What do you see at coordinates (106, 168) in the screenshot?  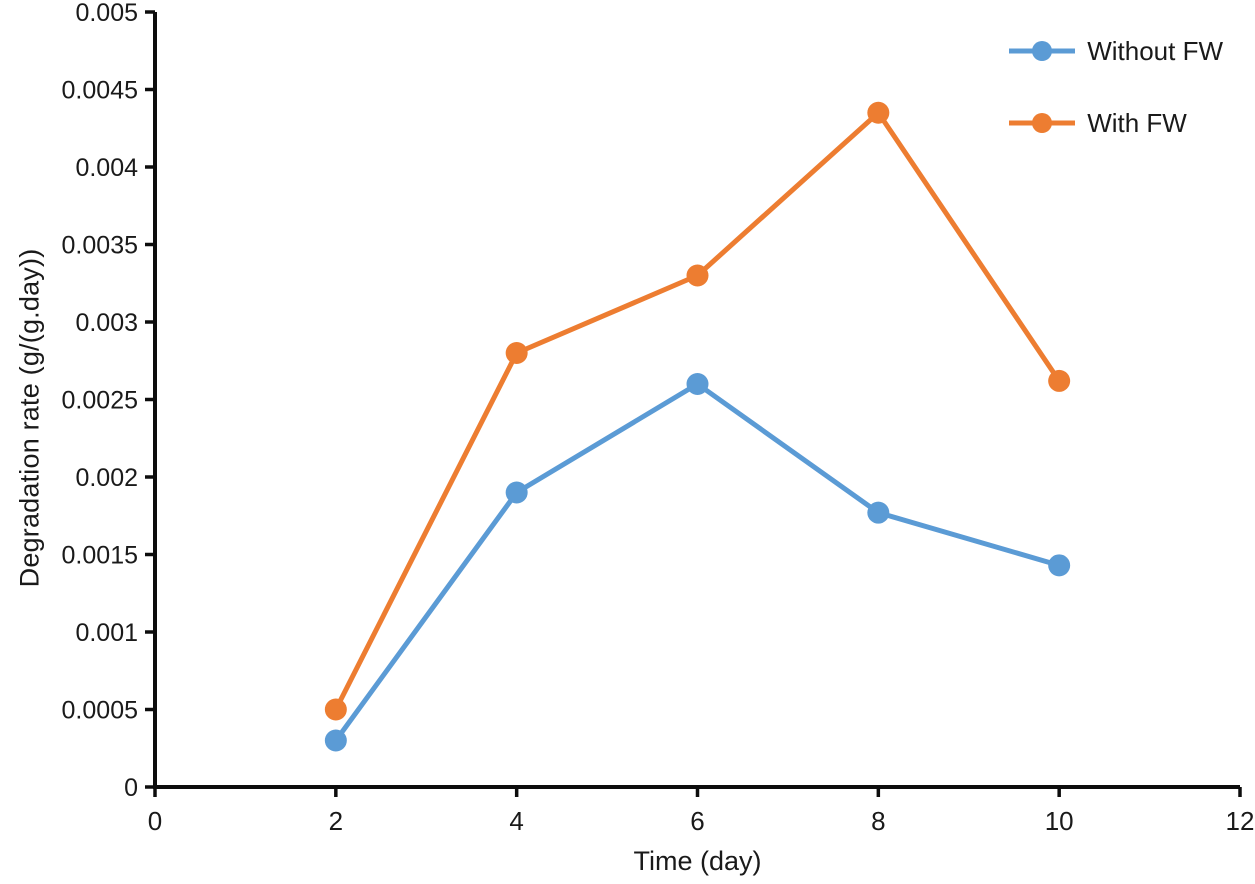 I see `y-tick-label: 0.004` at bounding box center [106, 168].